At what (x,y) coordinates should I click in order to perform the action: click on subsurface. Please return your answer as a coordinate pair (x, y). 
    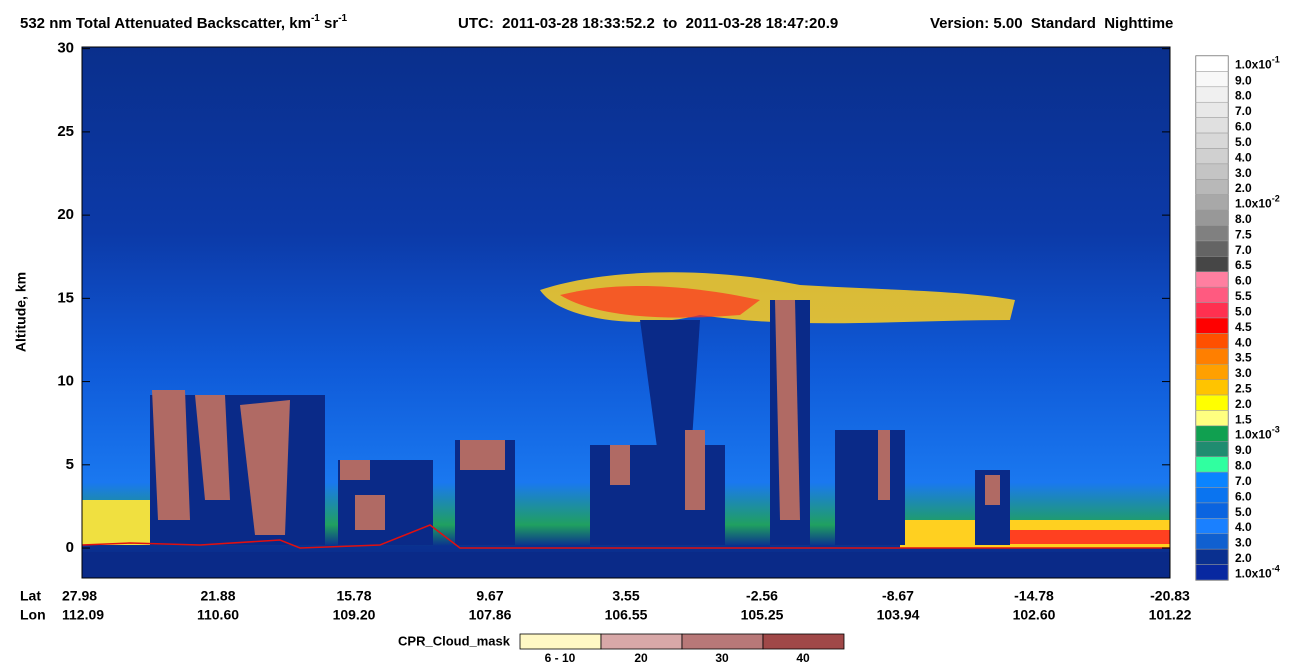
    Looking at the image, I should click on (626, 565).